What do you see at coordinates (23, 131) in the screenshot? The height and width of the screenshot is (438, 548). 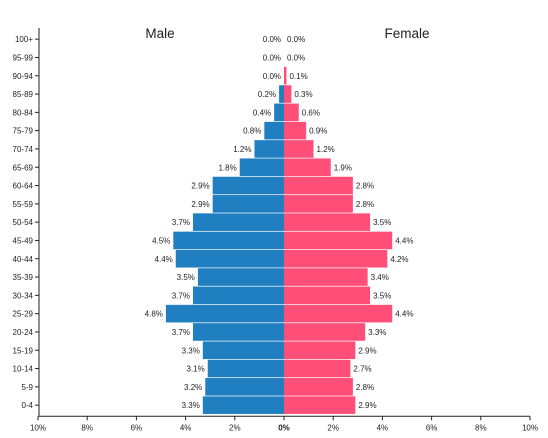 I see `y-tick-label: 75-79` at bounding box center [23, 131].